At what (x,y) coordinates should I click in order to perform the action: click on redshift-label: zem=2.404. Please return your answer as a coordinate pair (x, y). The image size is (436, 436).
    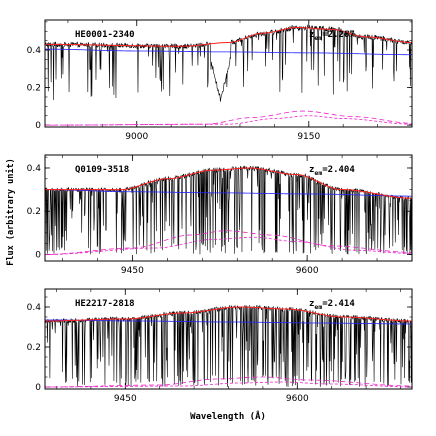
    Looking at the image, I should click on (332, 171).